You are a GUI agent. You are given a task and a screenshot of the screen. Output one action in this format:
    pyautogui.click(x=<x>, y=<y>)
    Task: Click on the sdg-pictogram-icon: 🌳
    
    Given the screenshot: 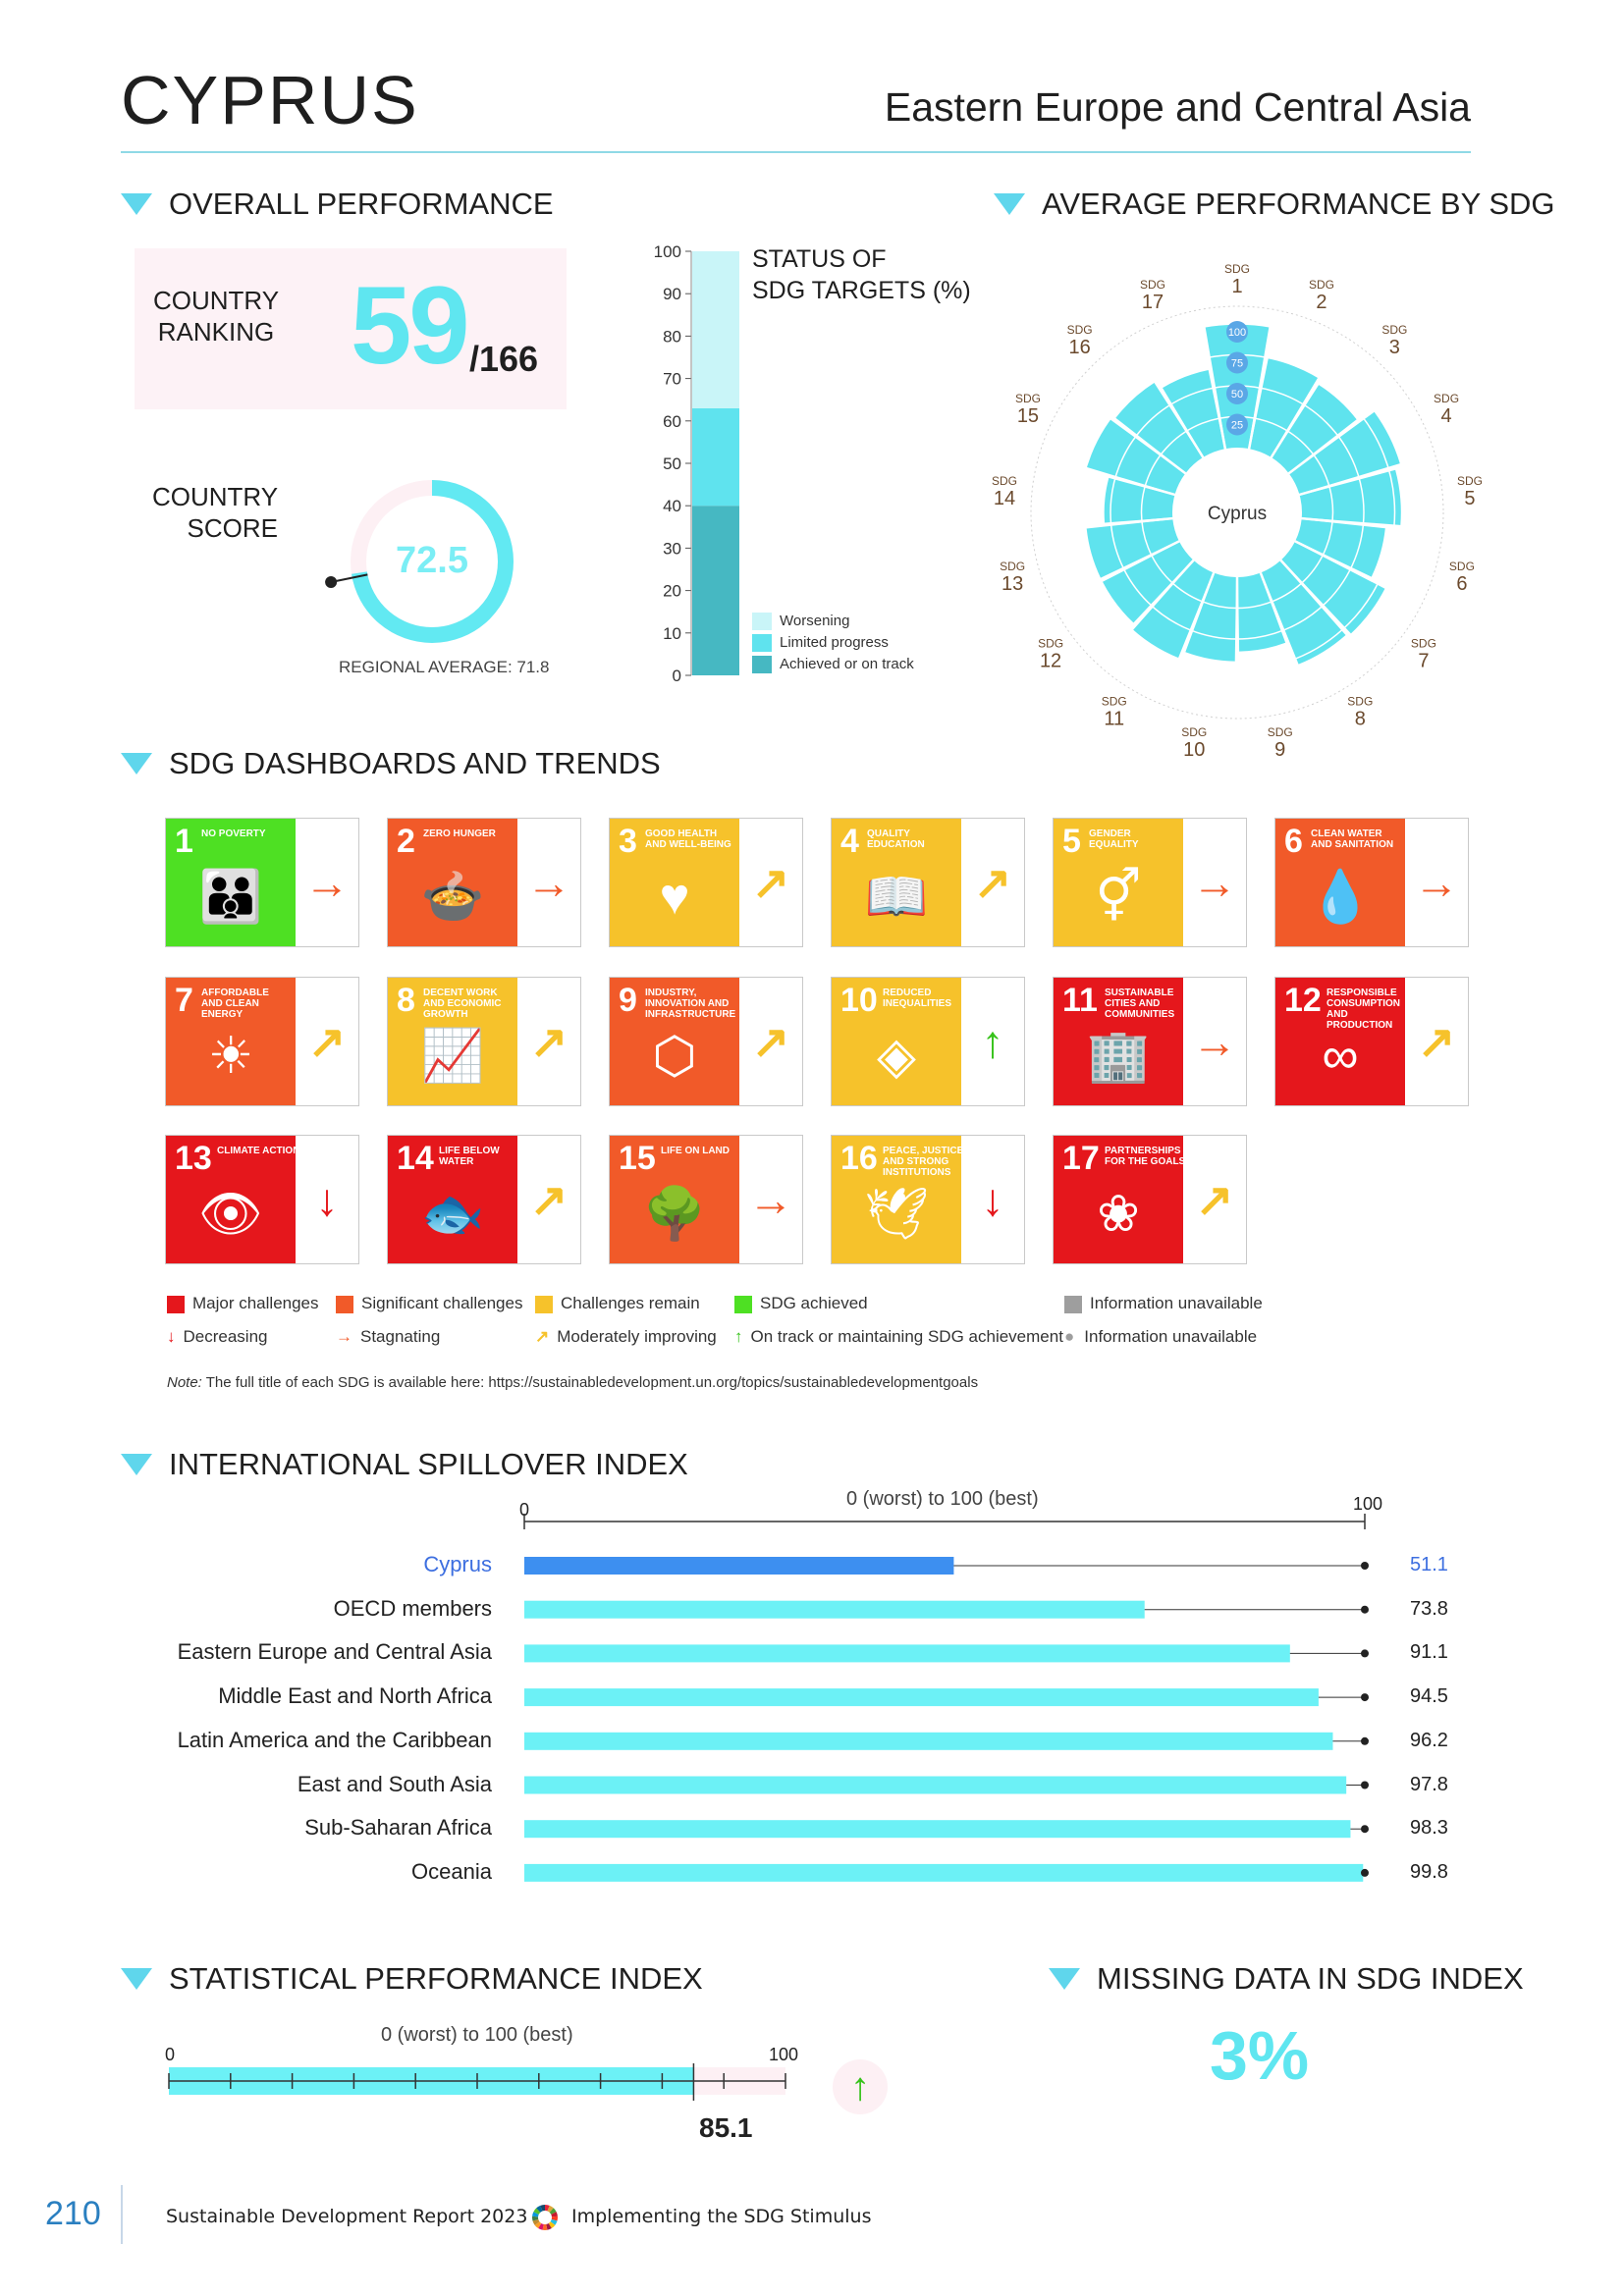 What is the action you would take?
    pyautogui.click(x=674, y=1214)
    